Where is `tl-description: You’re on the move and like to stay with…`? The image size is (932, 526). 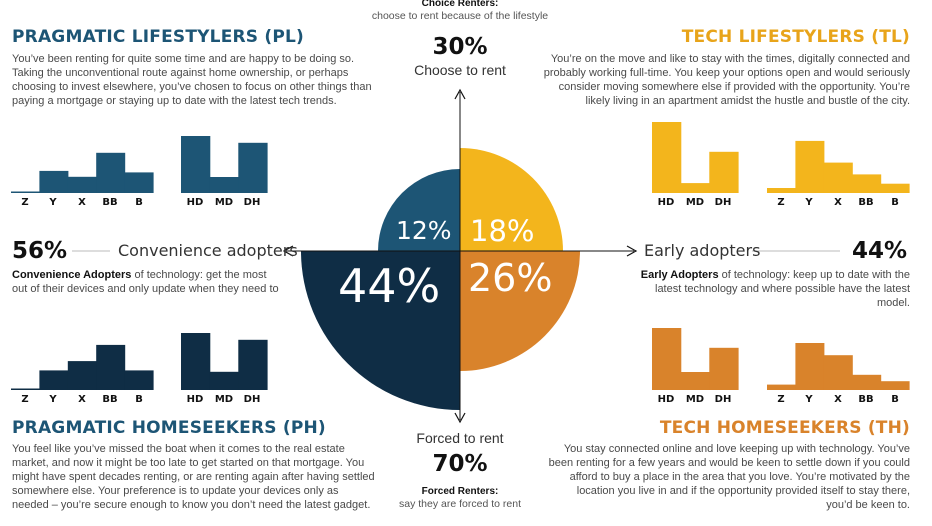
tl-description: You’re on the move and like to stay with… is located at coordinates (726, 80).